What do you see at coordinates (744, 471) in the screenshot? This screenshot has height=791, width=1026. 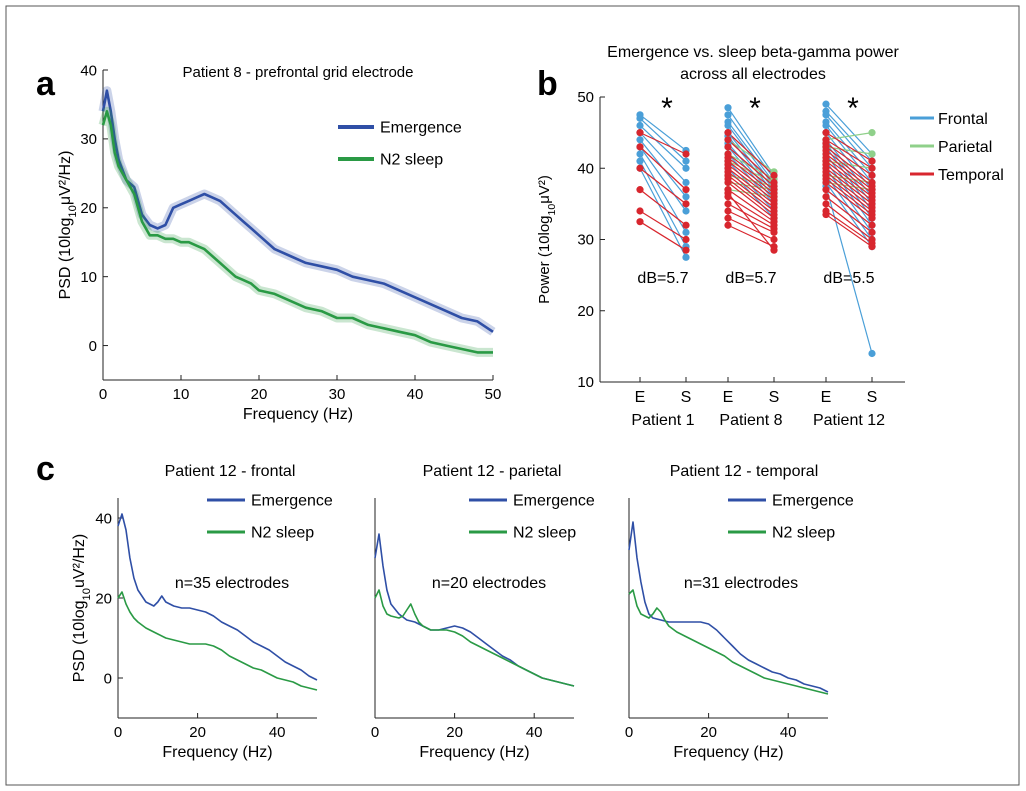 I see `panel-title: Patient 12 - temporal` at bounding box center [744, 471].